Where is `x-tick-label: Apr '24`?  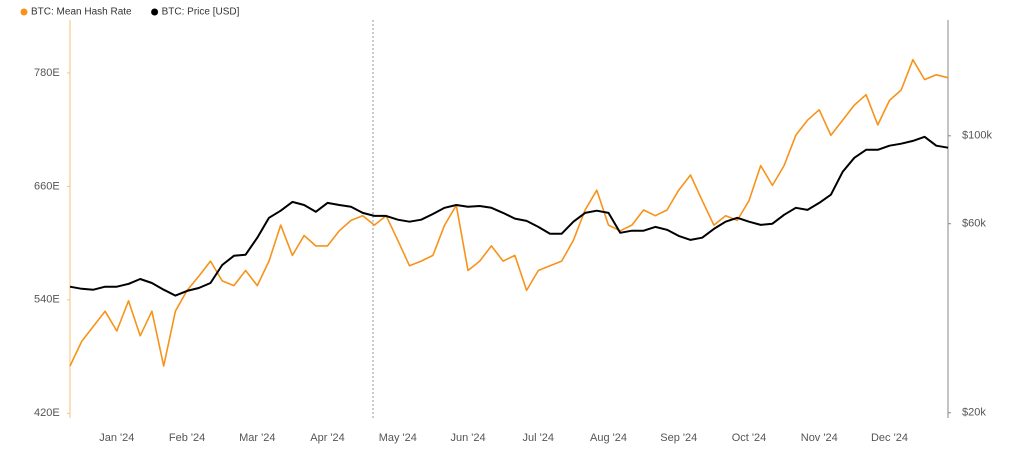 x-tick-label: Apr '24 is located at coordinates (327, 438).